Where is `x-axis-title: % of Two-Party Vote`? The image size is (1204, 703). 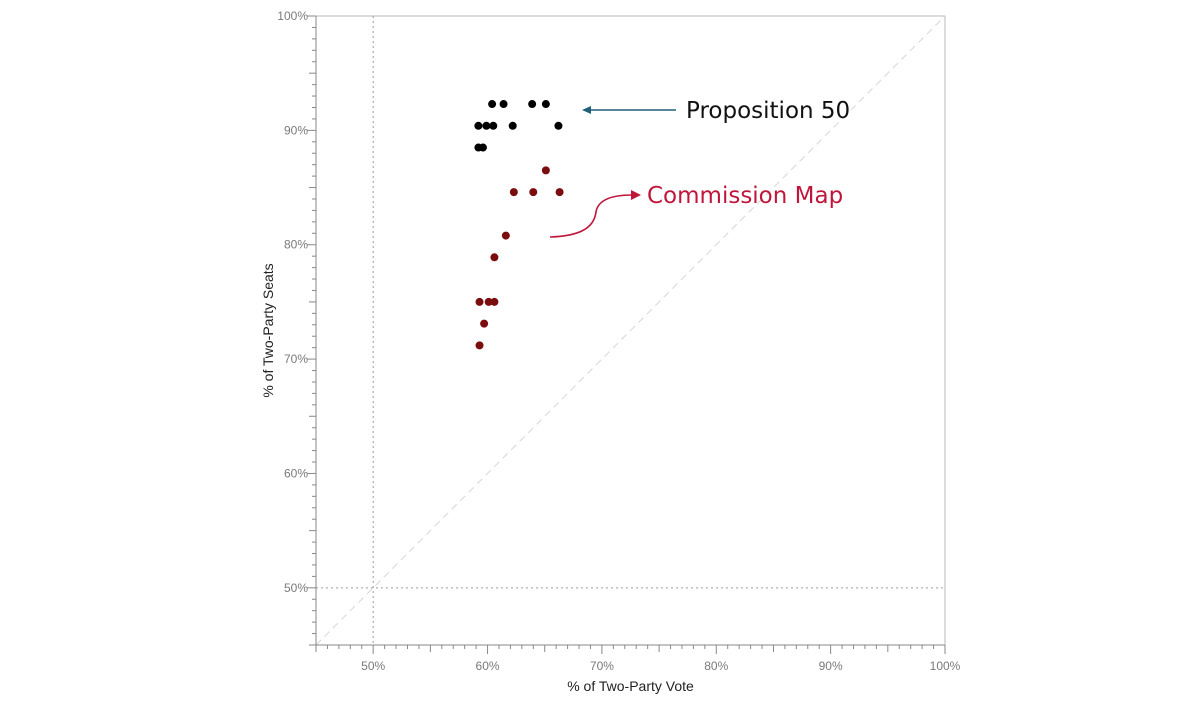 x-axis-title: % of Two-Party Vote is located at coordinates (630, 686).